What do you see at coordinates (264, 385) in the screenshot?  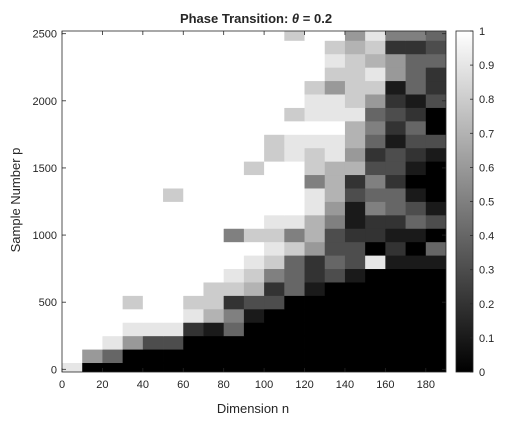 I see `x-tick-label: 100` at bounding box center [264, 385].